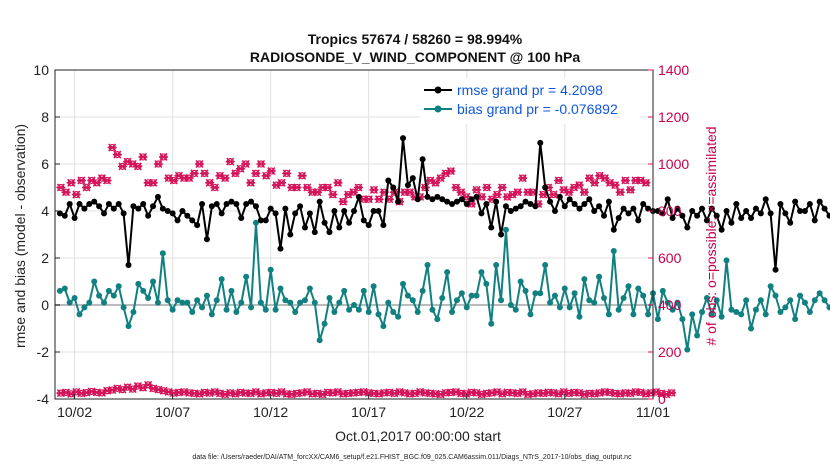  Describe the element at coordinates (270, 412) in the screenshot. I see `x-tick-label: 10/12` at that location.